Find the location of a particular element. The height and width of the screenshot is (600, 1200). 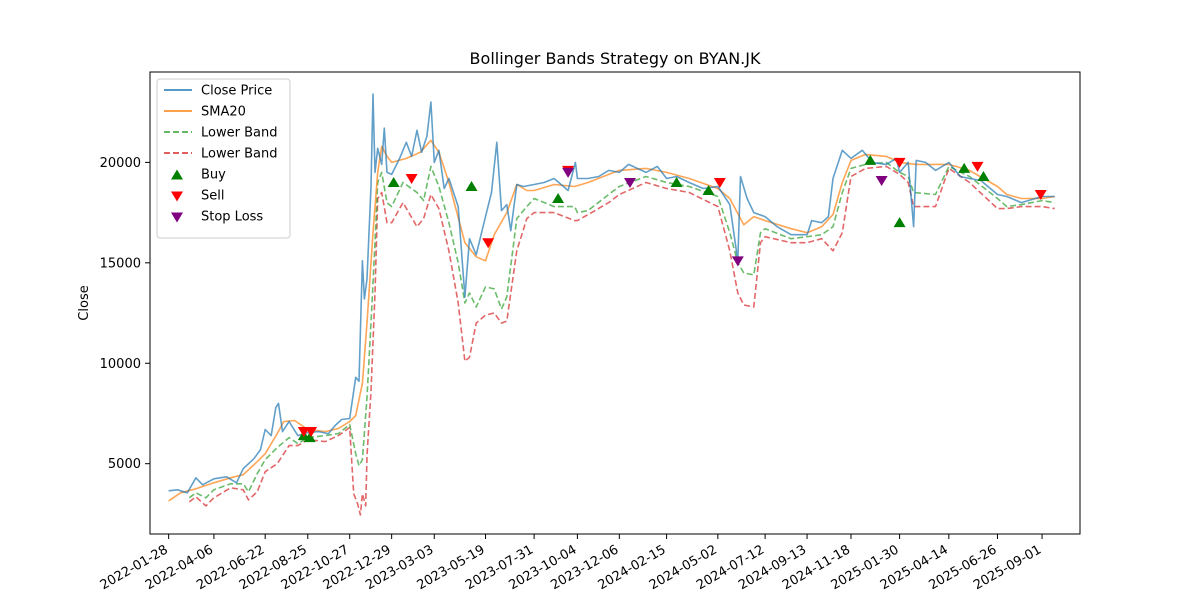

legend-label: Buy is located at coordinates (213, 175).